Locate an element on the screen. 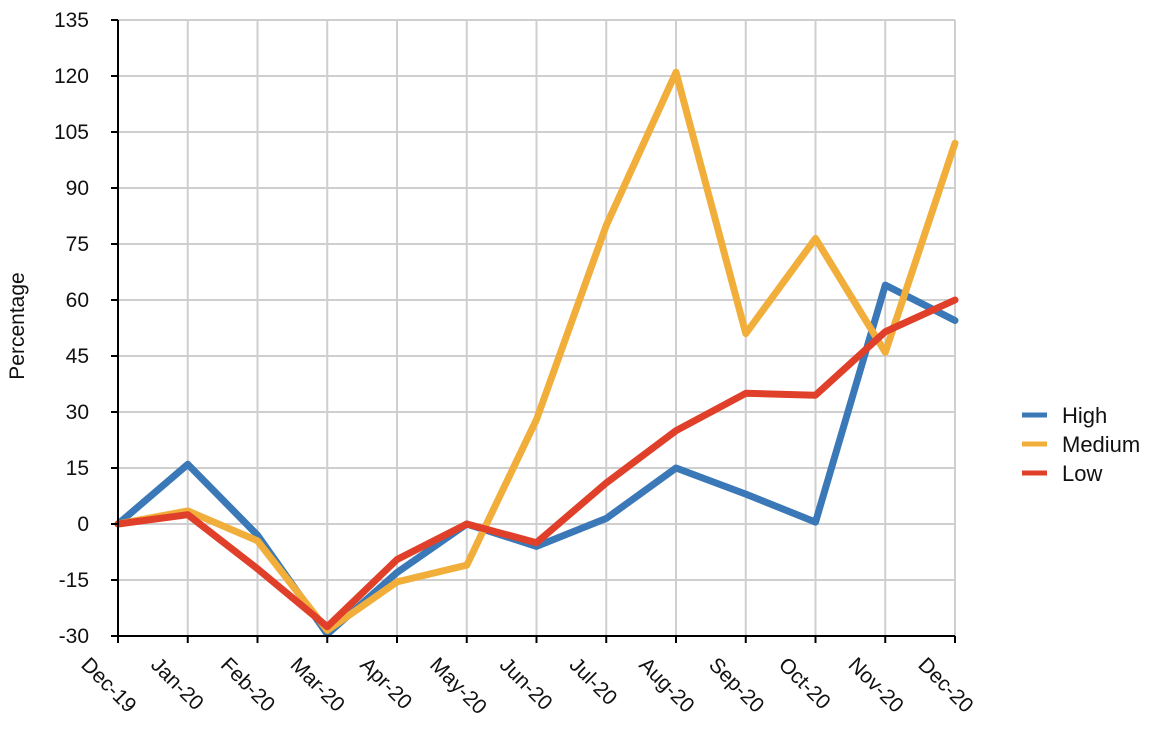 The width and height of the screenshot is (1162, 738). x-tick-label: Apr-20 is located at coordinates (385, 683).